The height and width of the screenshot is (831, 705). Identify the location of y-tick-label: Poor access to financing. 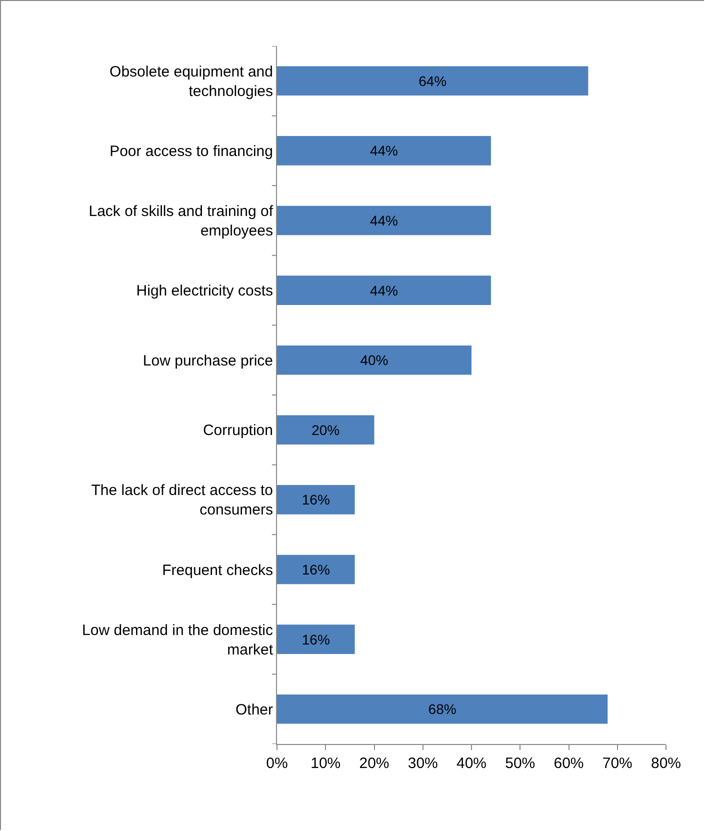
(191, 151).